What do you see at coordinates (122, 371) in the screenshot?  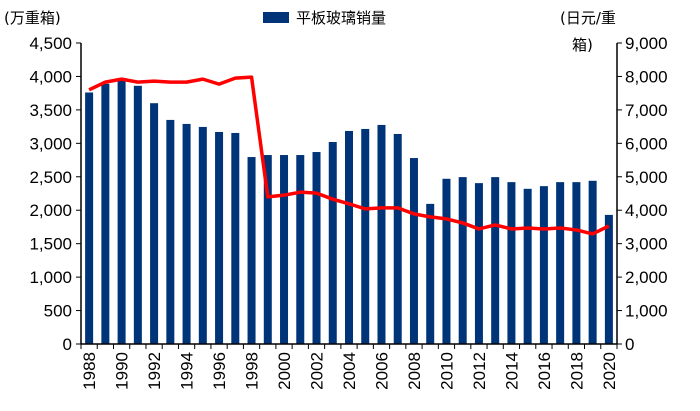 I see `x-tick-label: 1990` at bounding box center [122, 371].